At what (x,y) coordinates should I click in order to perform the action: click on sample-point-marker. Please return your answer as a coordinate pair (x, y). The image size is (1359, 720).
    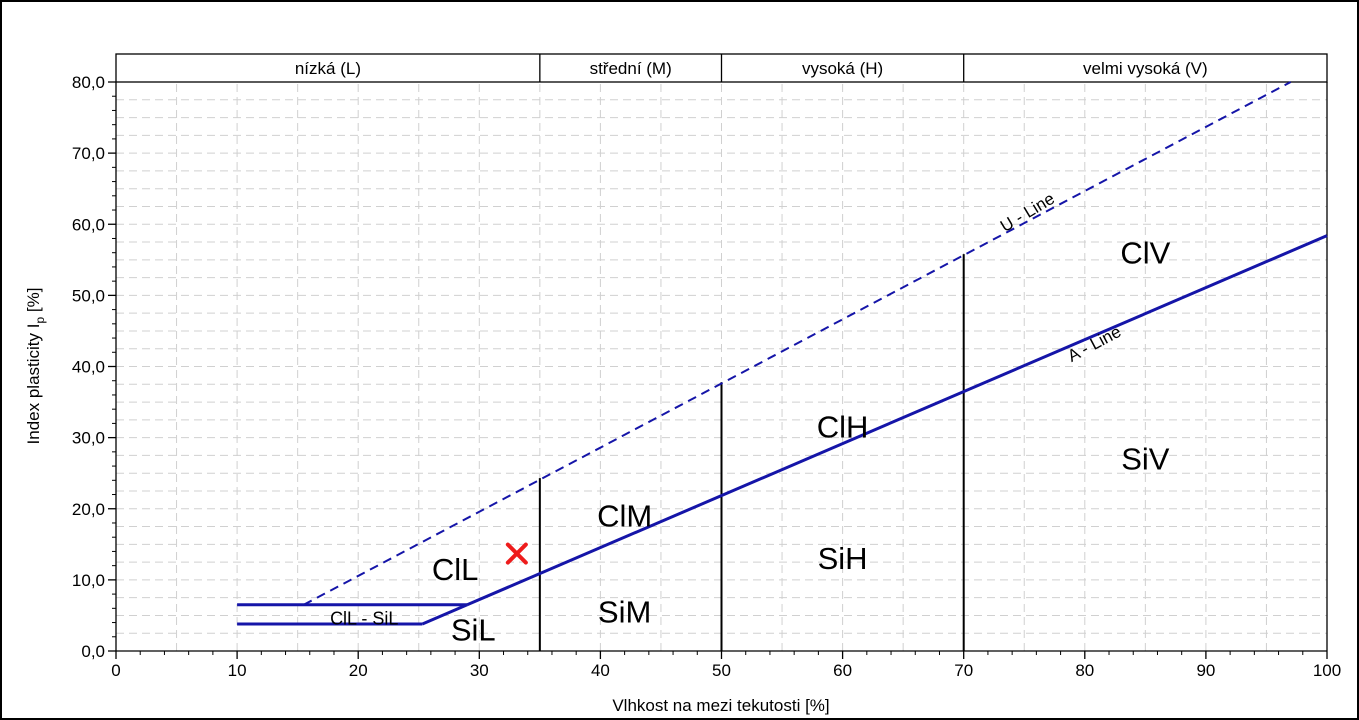
    Looking at the image, I should click on (516, 553).